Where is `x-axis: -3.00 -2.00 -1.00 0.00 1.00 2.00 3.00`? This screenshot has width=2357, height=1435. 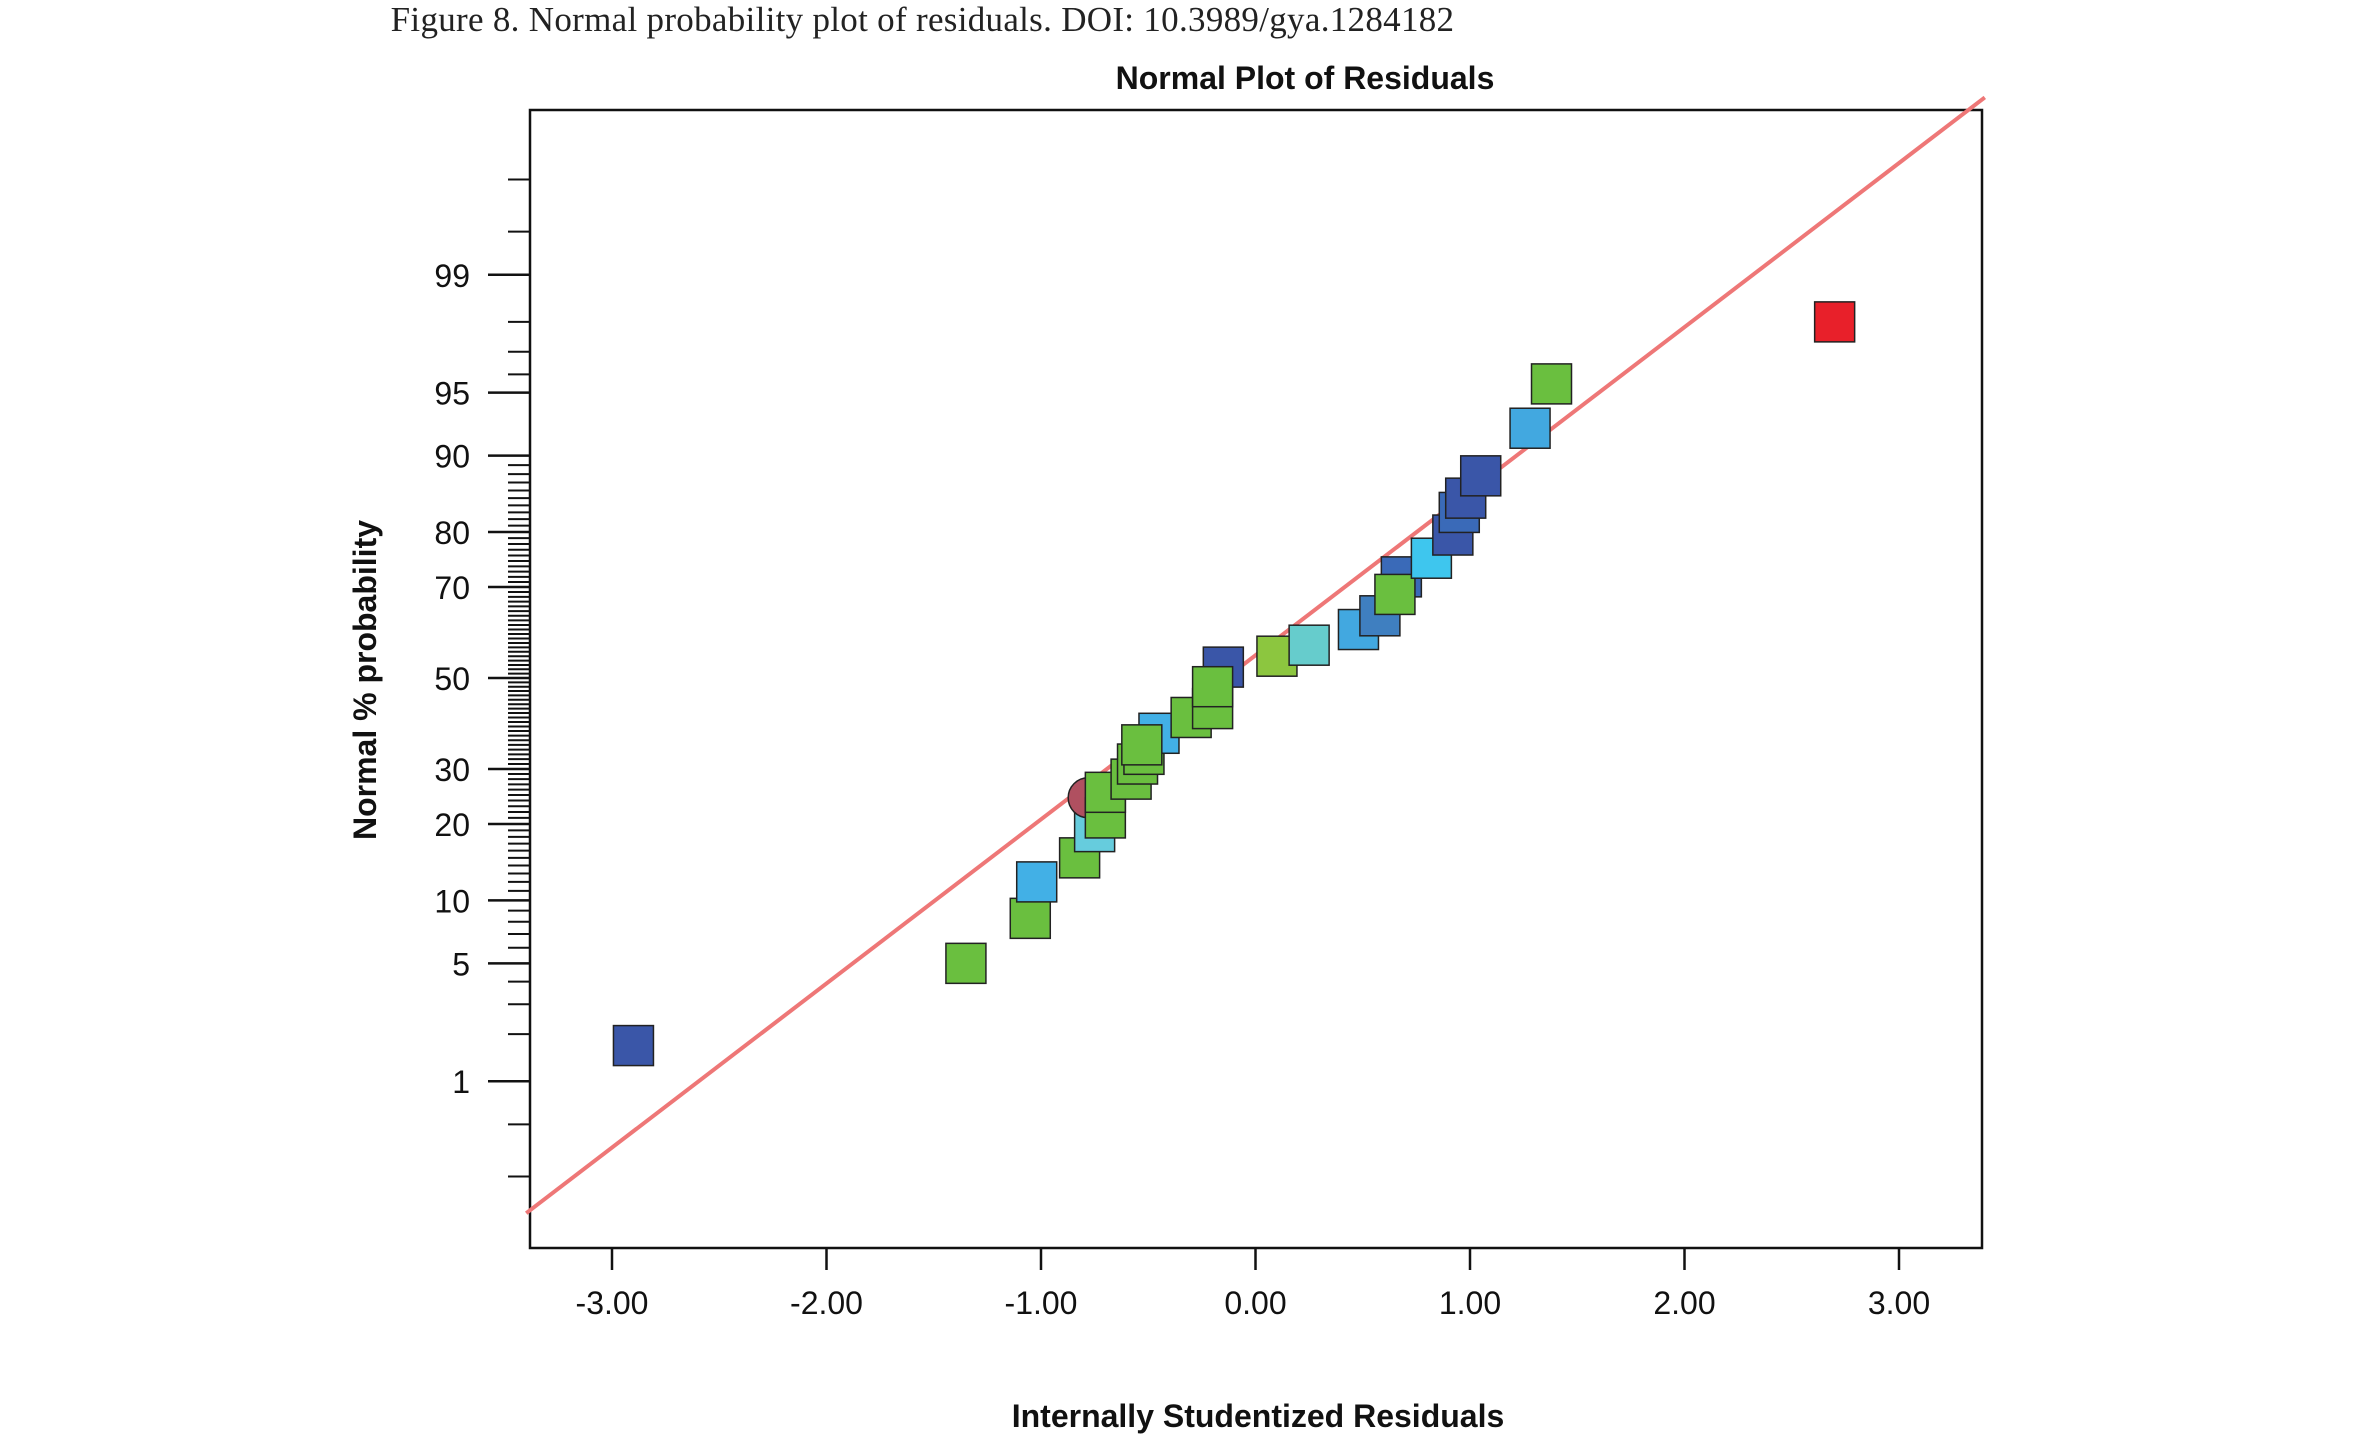
x-axis: -3.00 -2.00 -1.00 0.00 1.00 2.00 3.00 is located at coordinates (1253, 1284).